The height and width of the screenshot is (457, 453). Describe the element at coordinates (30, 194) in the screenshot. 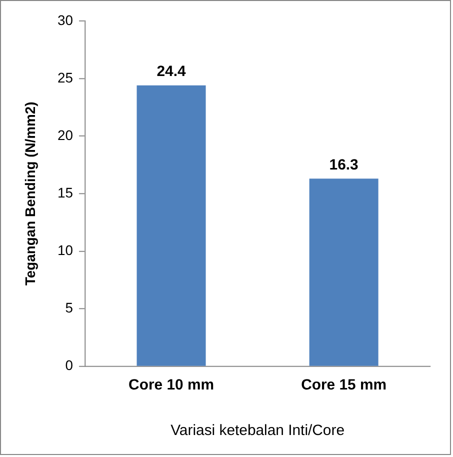

I see `y-axis-title: Tegangan Bending (N/mm2)` at that location.